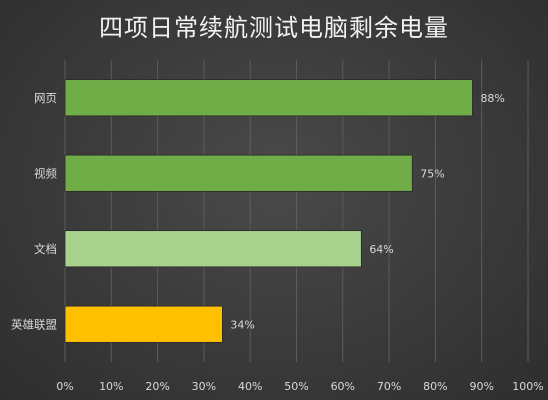 The image size is (548, 400). What do you see at coordinates (157, 386) in the screenshot?
I see `x-tick-label: 20%` at bounding box center [157, 386].